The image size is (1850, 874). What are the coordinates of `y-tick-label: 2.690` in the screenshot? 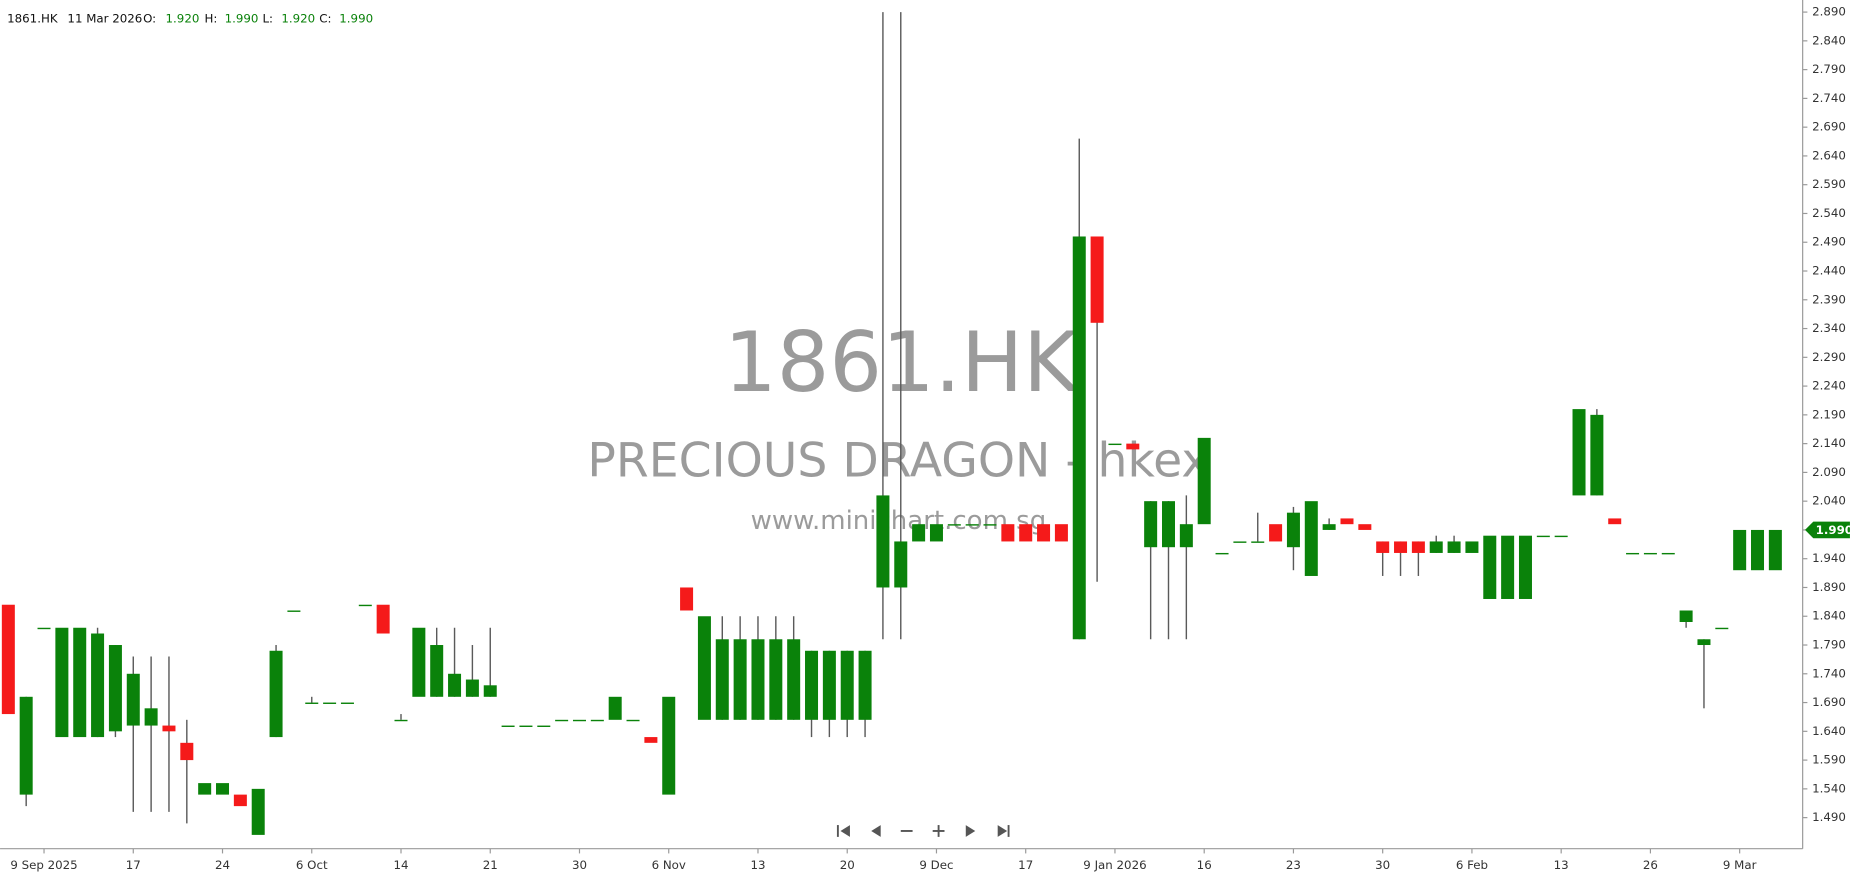 It's located at (1829, 127).